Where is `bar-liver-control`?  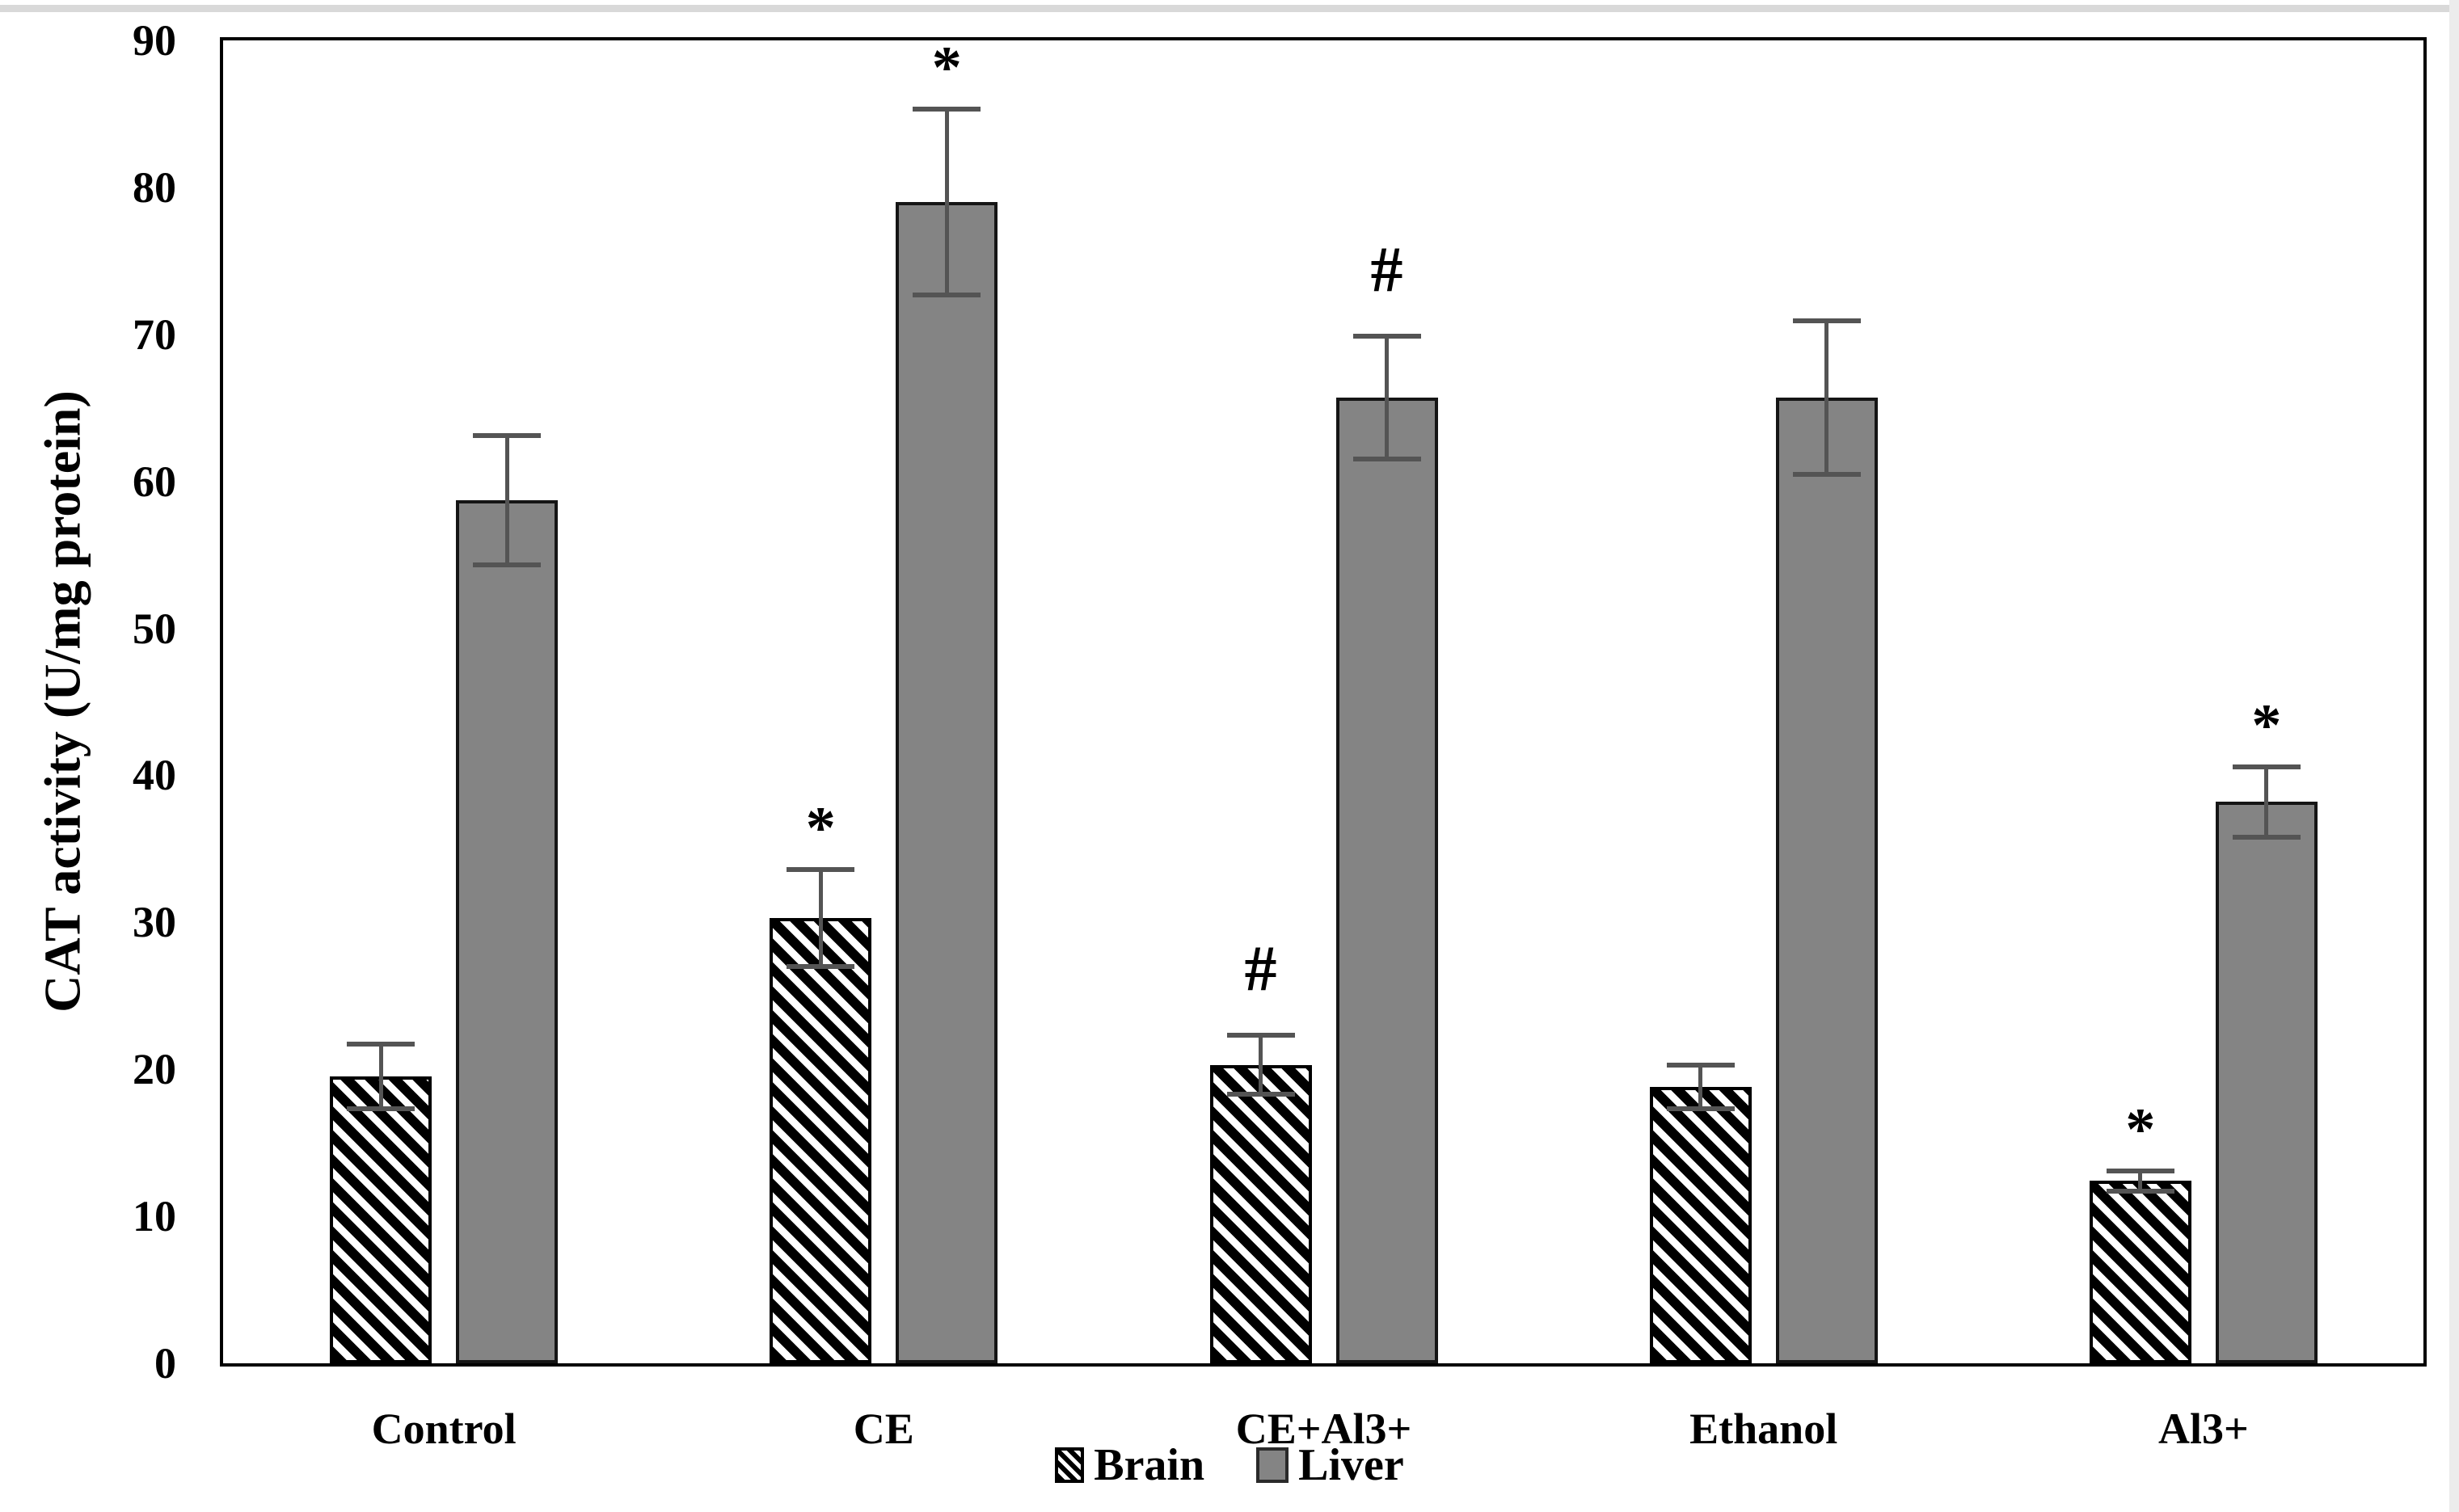 bar-liver-control is located at coordinates (507, 931).